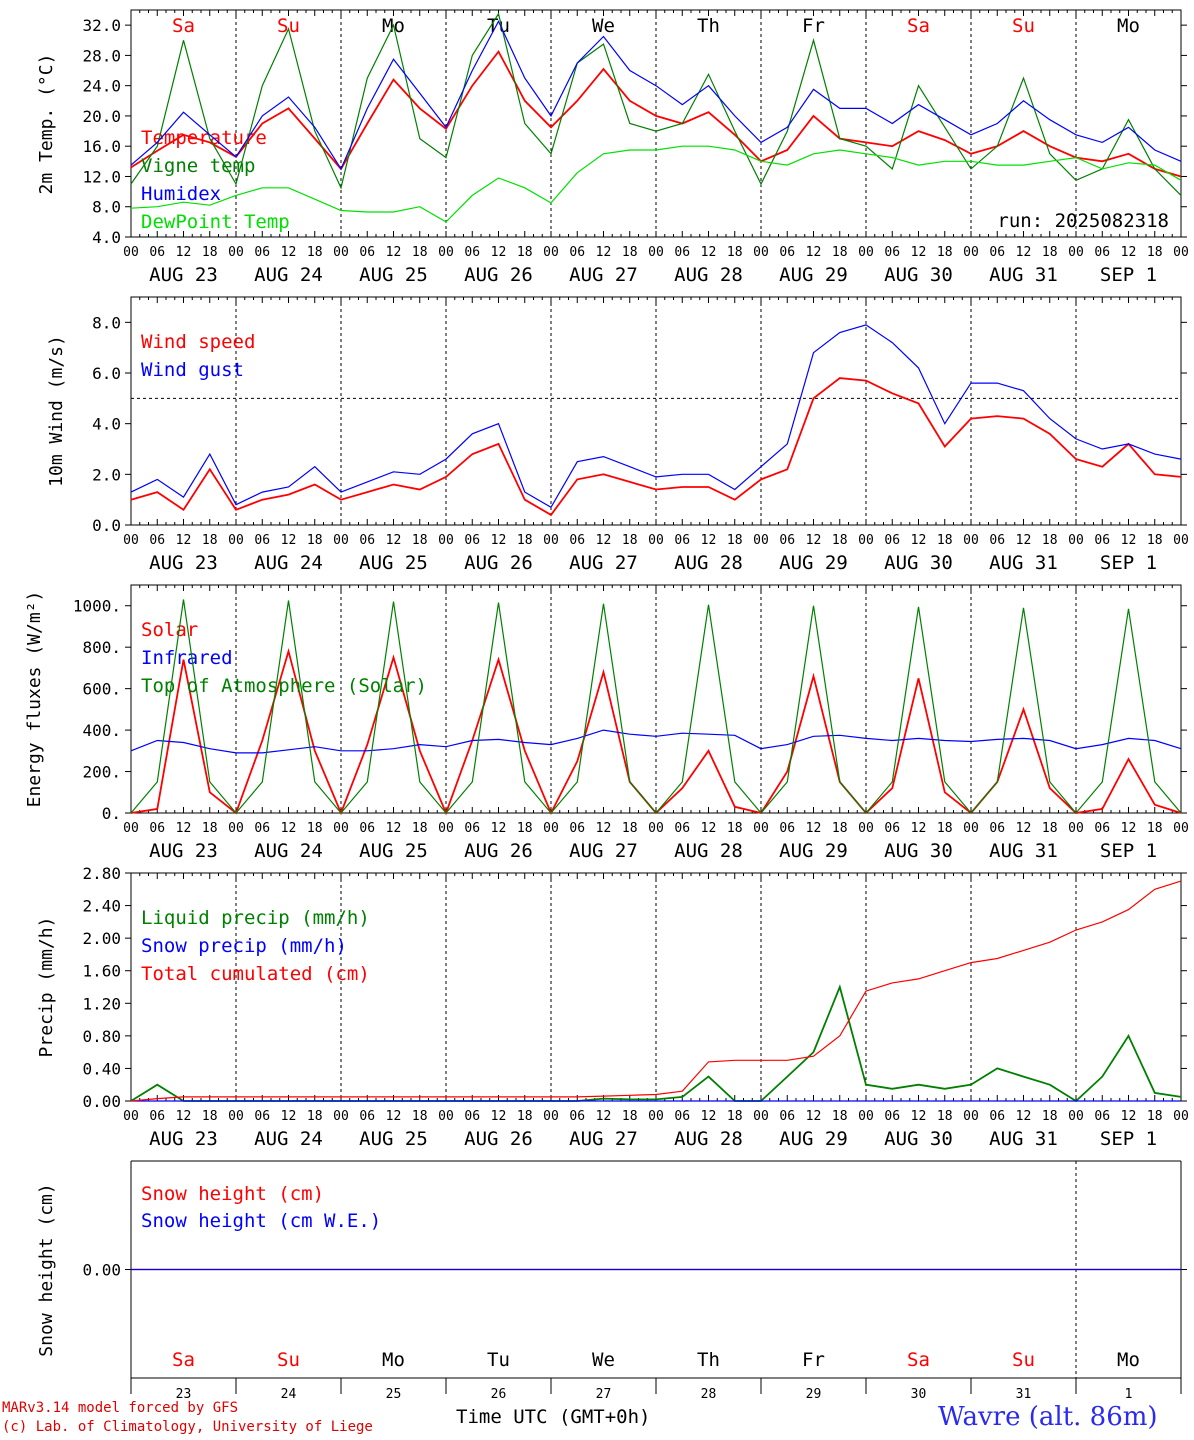 Image resolution: width=1194 pixels, height=1440 pixels. I want to click on y-axis-label: 10m Wind (m/s), so click(56, 411).